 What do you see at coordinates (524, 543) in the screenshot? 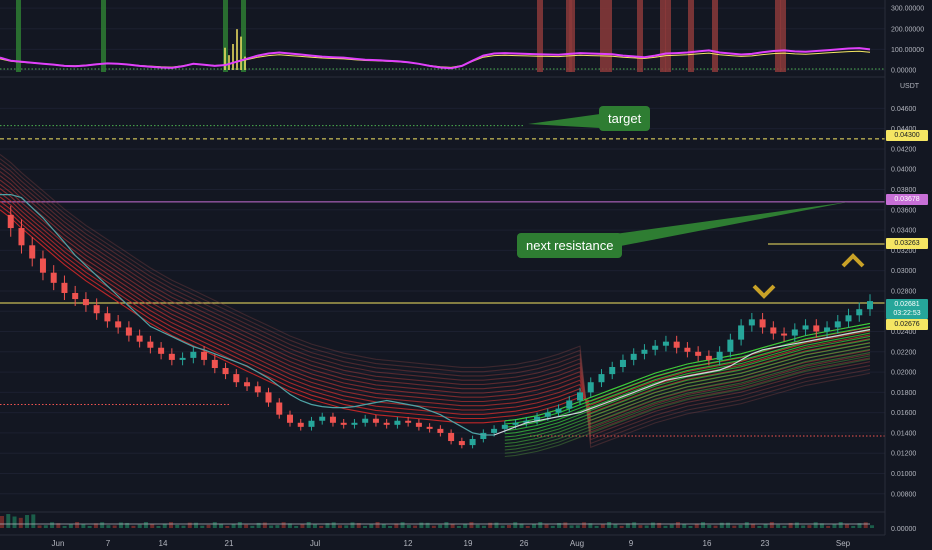
I see `time-tick-label: 26` at bounding box center [524, 543].